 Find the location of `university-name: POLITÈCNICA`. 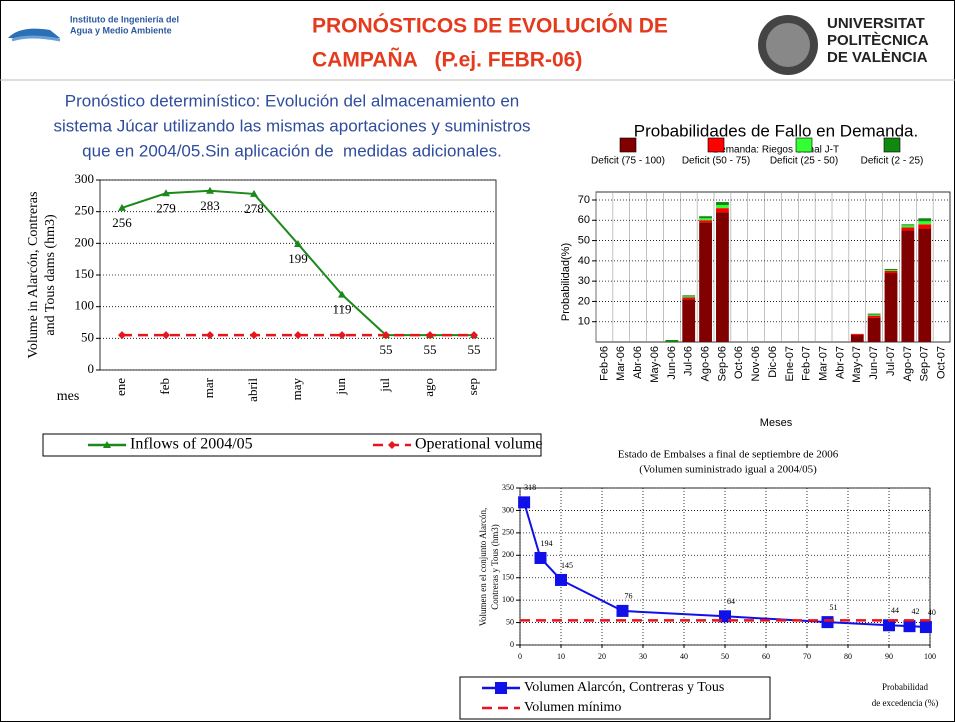

university-name: POLITÈCNICA is located at coordinates (878, 40).